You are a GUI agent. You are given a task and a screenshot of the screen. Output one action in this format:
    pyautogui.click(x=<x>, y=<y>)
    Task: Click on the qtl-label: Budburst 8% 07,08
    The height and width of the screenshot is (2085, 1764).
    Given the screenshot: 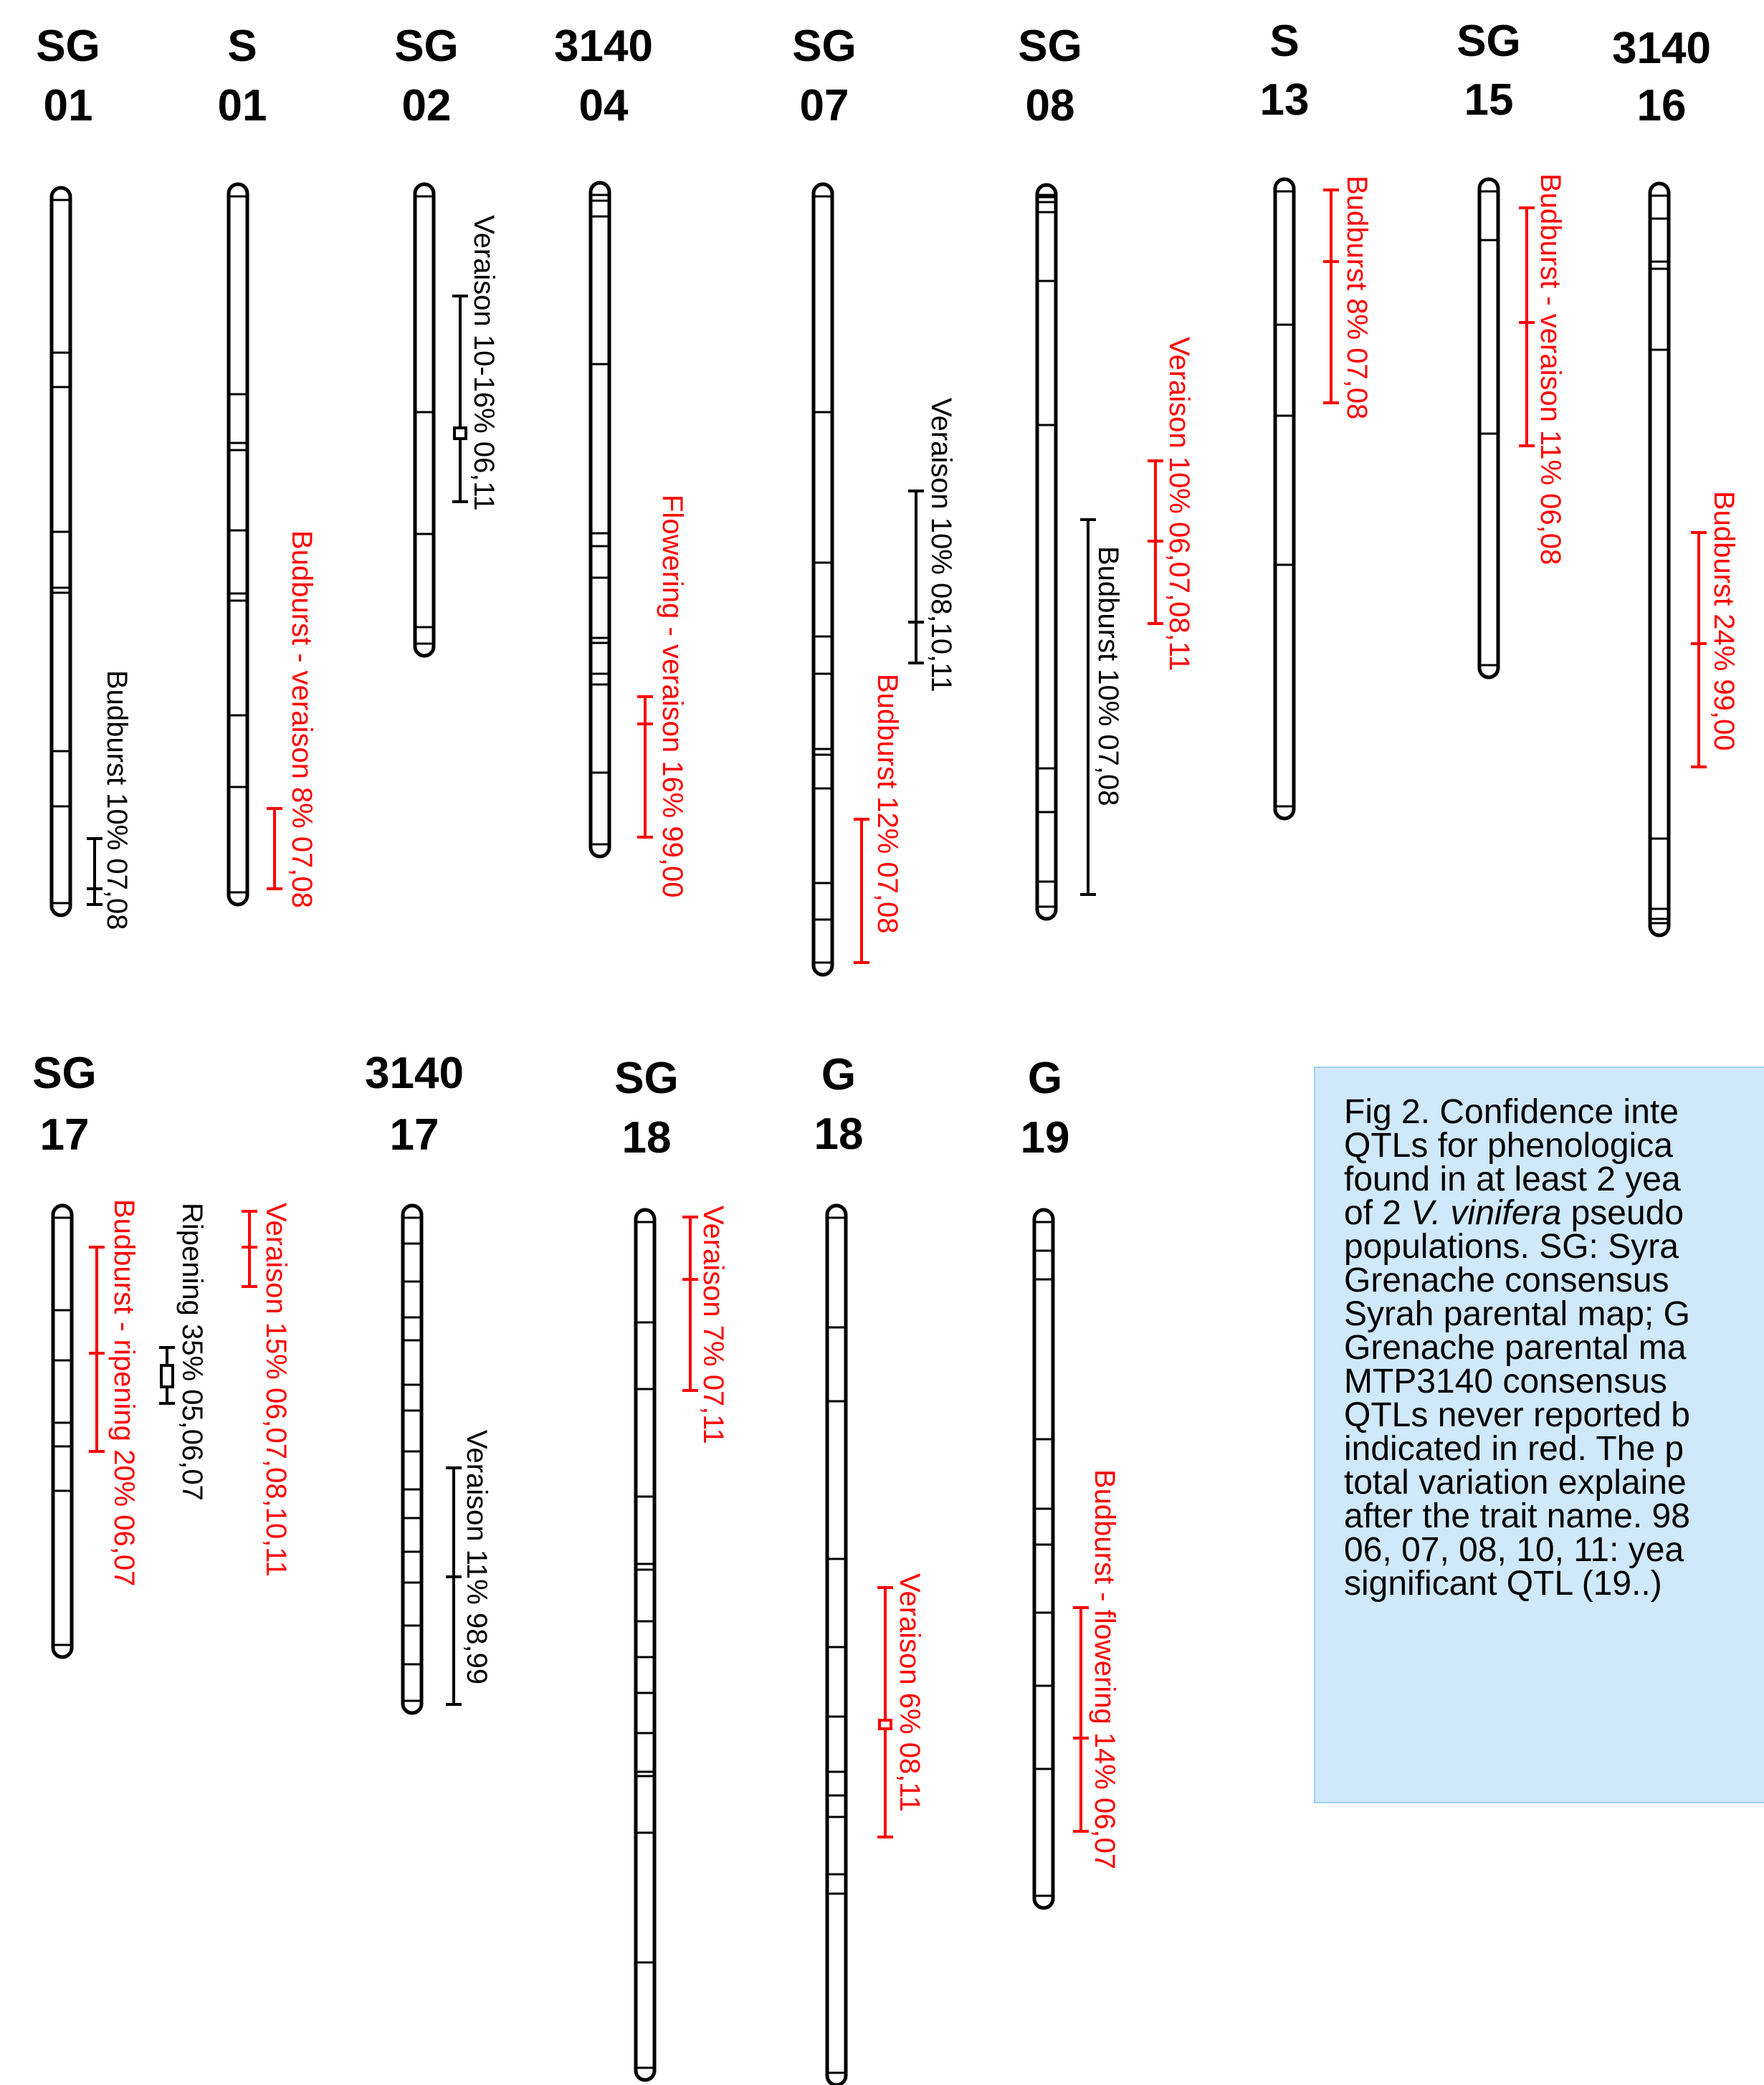 What is the action you would take?
    pyautogui.click(x=1357, y=297)
    